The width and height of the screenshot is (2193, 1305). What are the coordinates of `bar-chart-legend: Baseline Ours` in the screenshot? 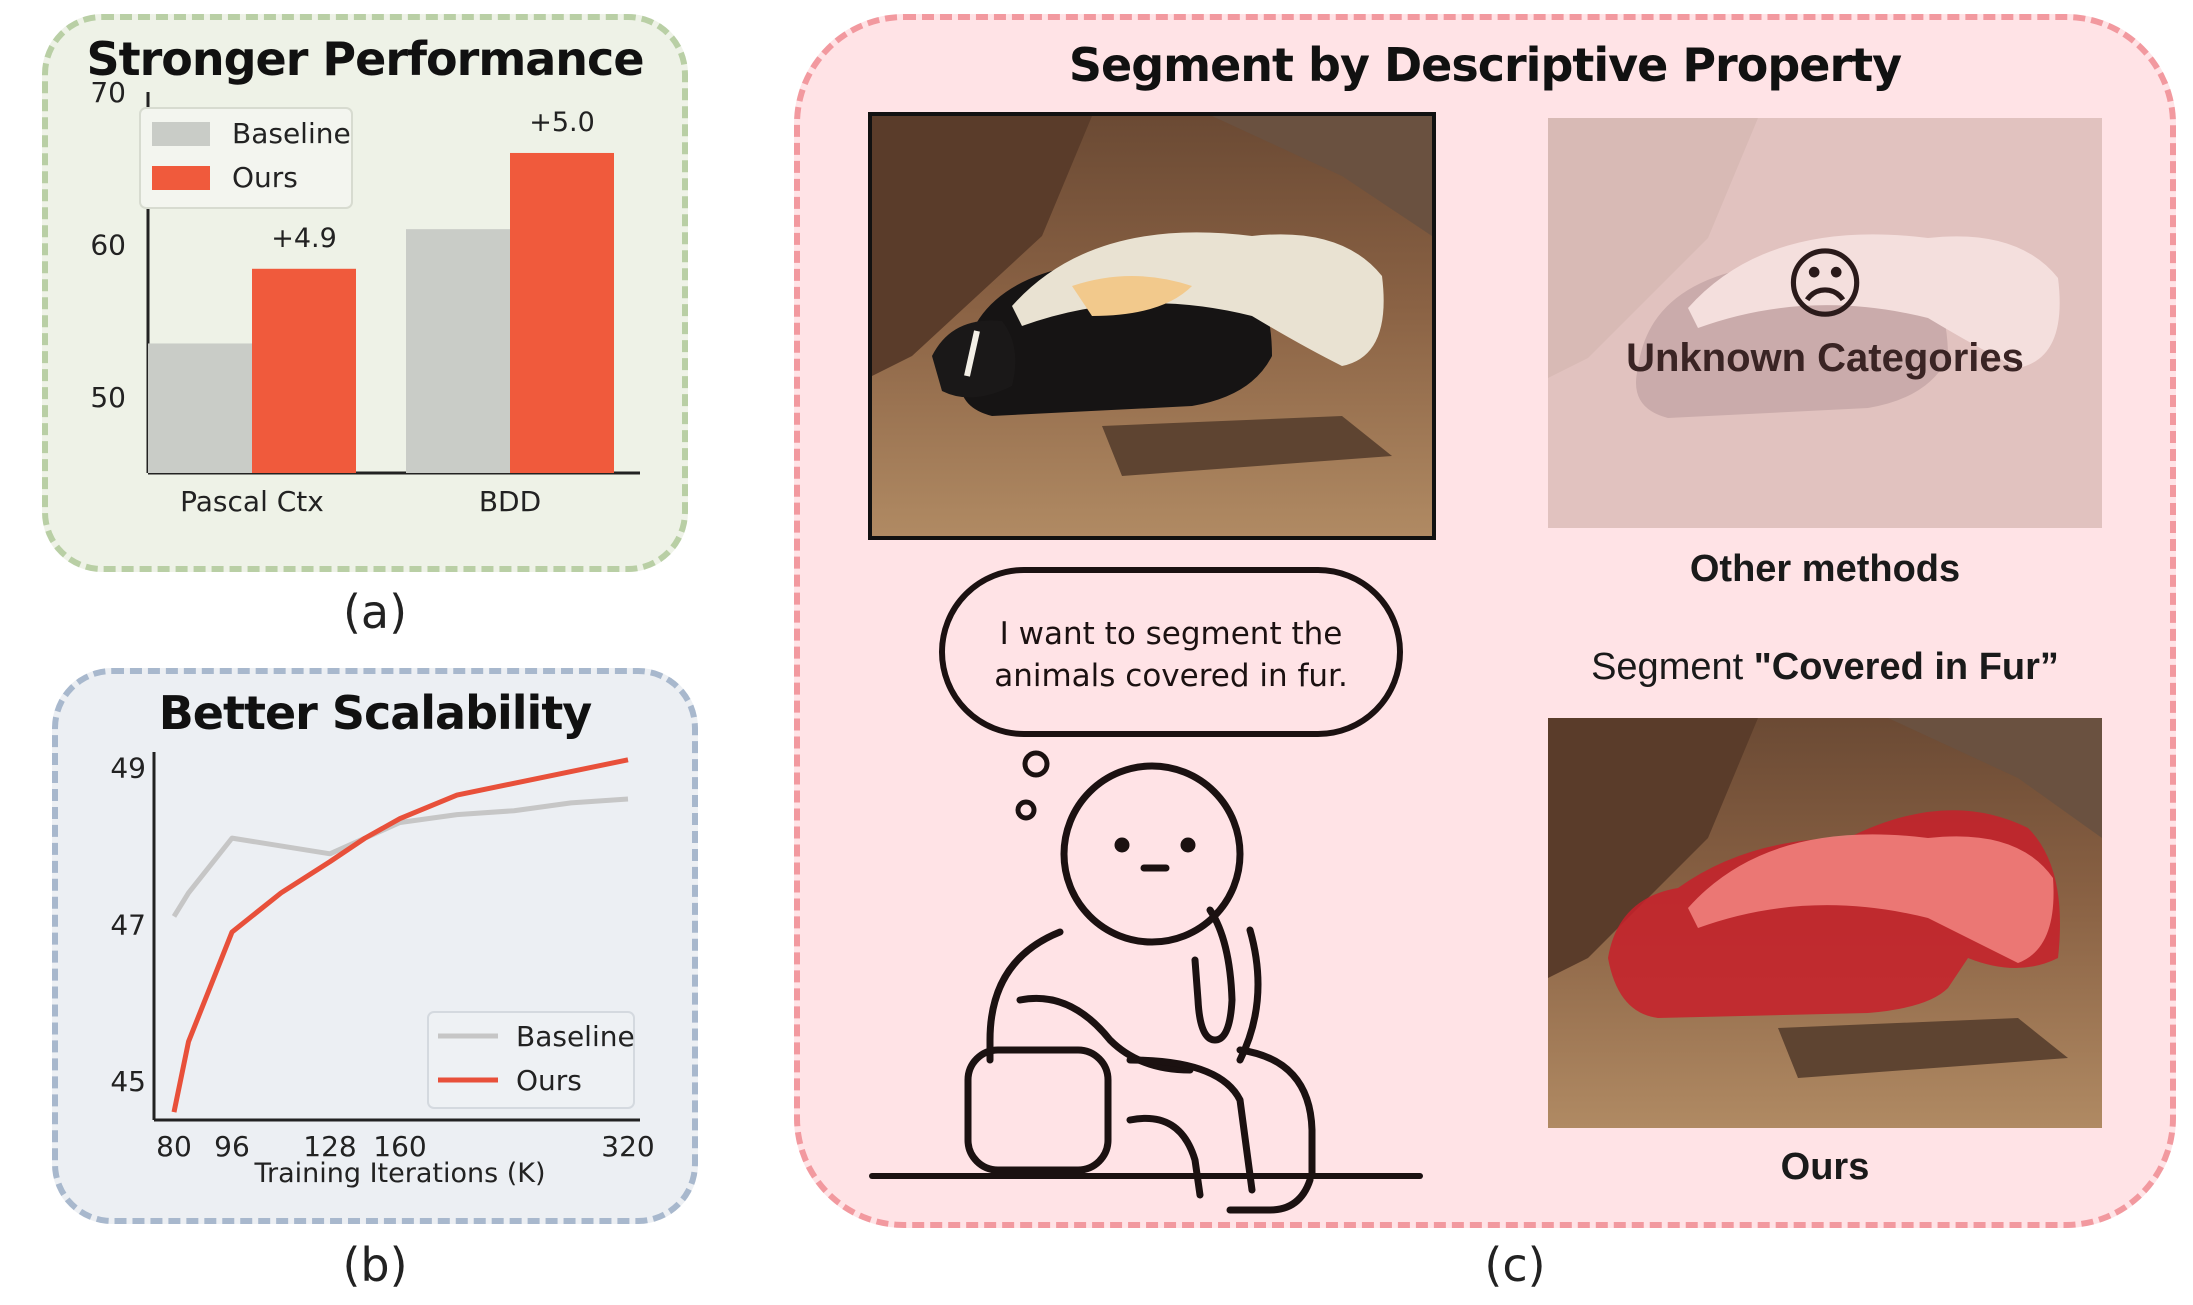 It's located at (246, 158).